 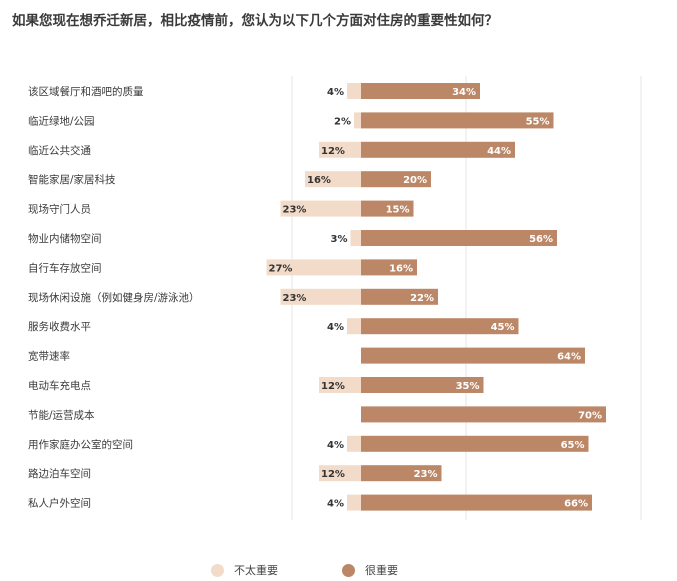 I want to click on category-label: 该区域餐厅和酒吧的质量, so click(x=86, y=91).